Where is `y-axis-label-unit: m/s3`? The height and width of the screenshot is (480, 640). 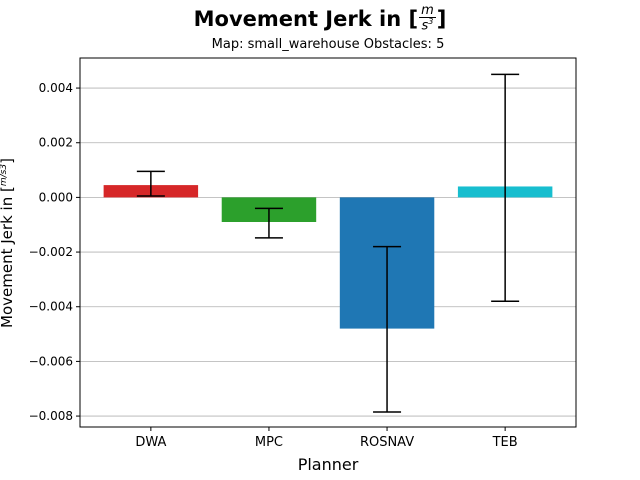 y-axis-label-unit: m/s3 is located at coordinates (4, 175).